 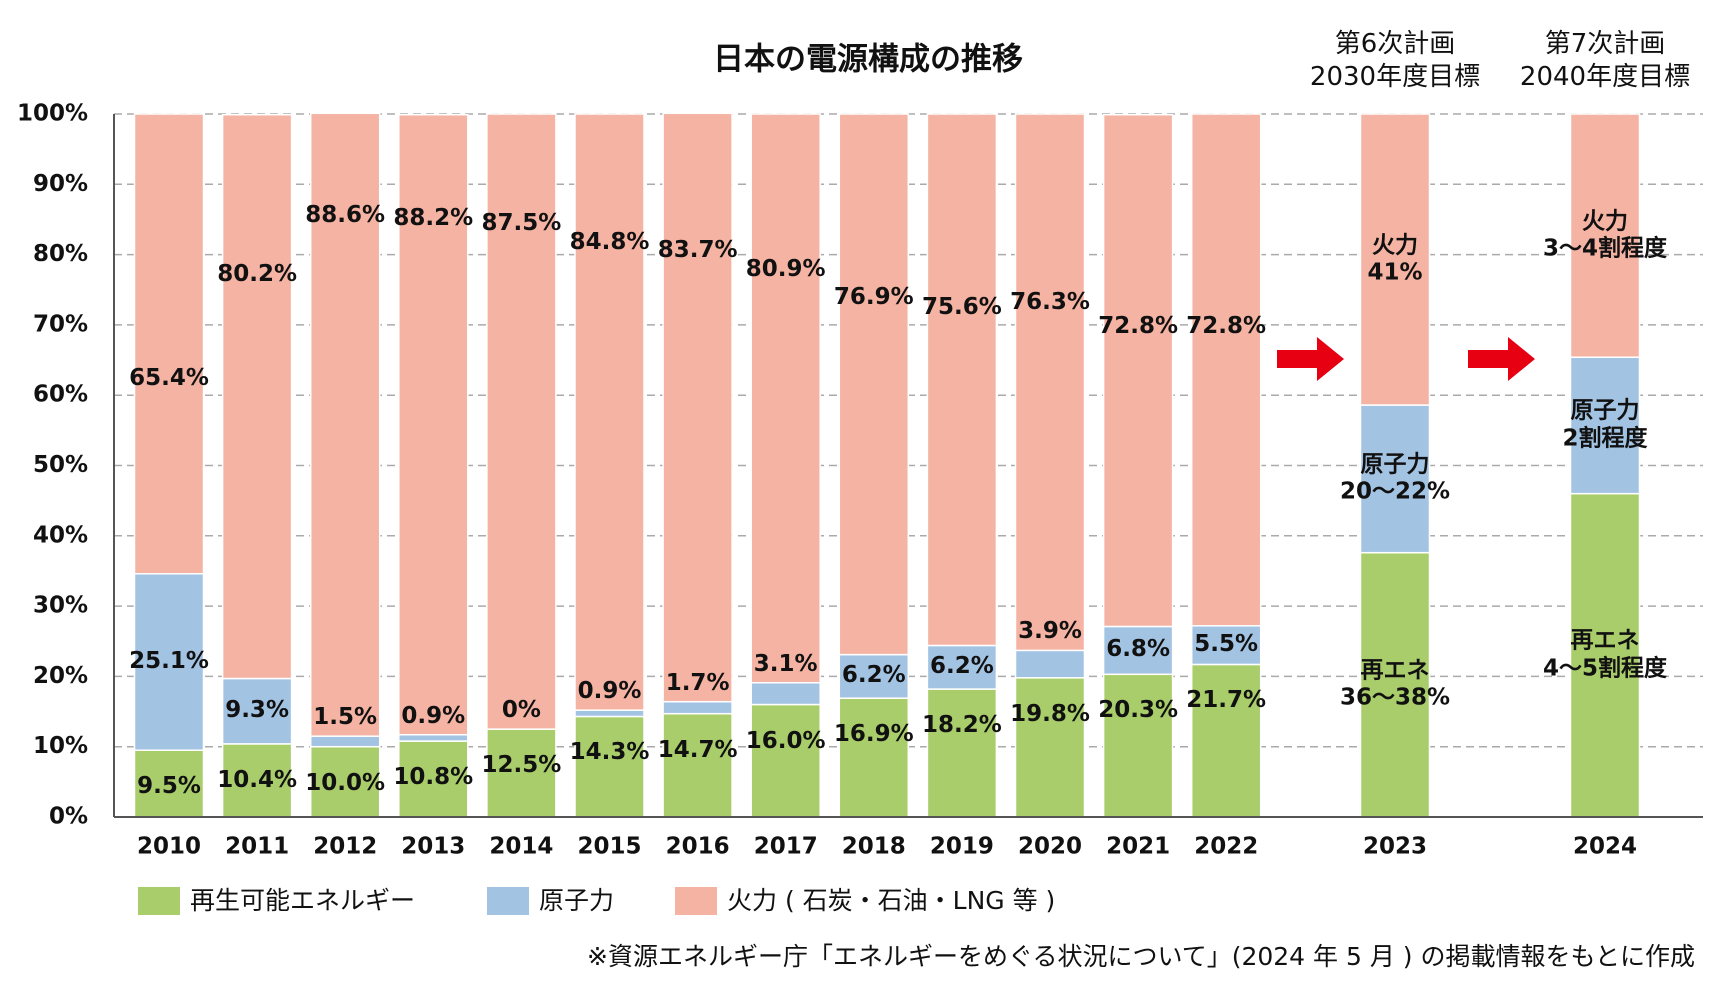 What do you see at coordinates (257, 847) in the screenshot?
I see `x-tick-label: 2011` at bounding box center [257, 847].